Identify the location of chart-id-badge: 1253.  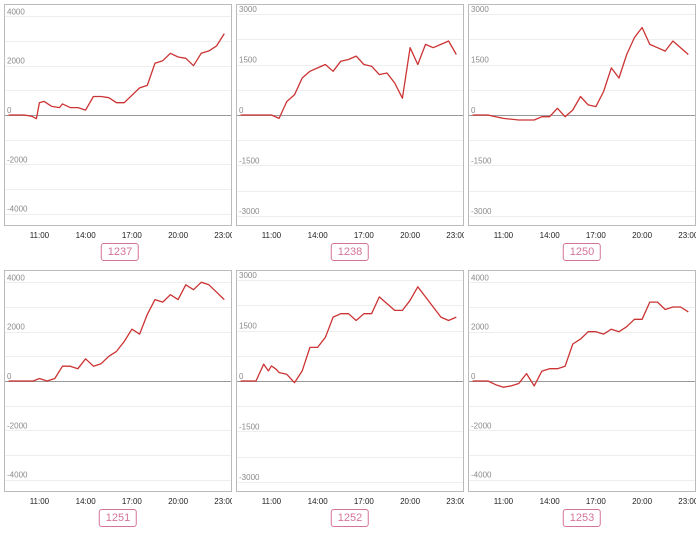
(582, 518).